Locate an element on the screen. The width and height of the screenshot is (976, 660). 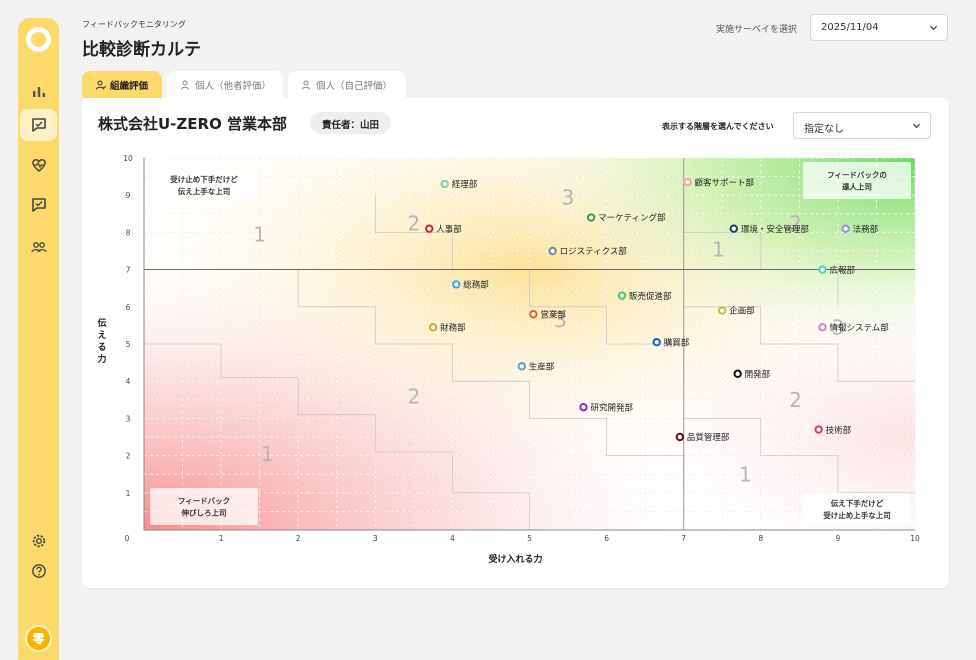
y-tick-label: 2 is located at coordinates (128, 456).